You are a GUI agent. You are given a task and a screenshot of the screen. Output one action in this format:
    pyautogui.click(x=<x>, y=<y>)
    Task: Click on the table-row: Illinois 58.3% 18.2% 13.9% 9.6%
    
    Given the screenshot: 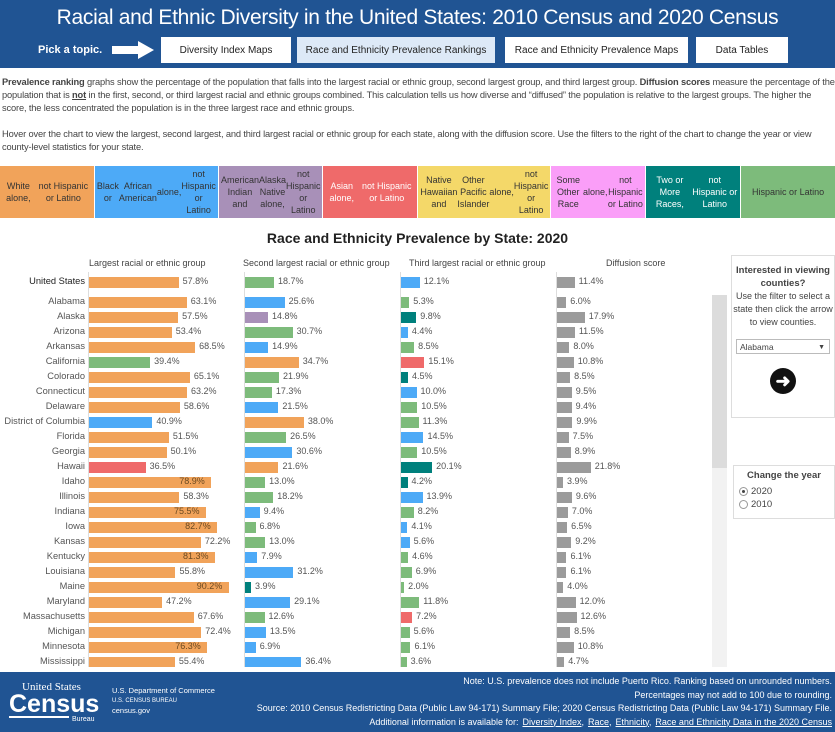 What is the action you would take?
    pyautogui.click(x=355, y=497)
    